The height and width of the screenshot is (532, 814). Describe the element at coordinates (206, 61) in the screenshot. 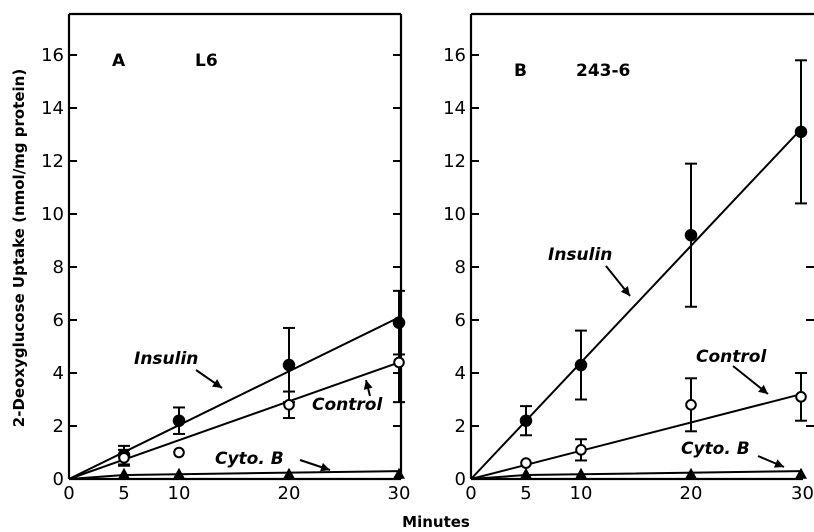

I see `panel-a-name: L6` at that location.